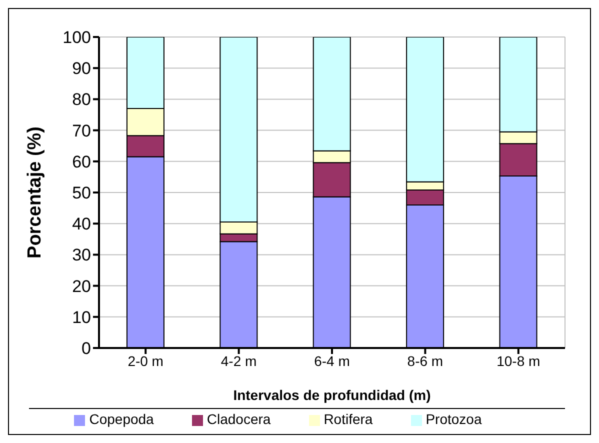 This screenshot has width=599, height=443. I want to click on x-tick-label: 4-2 m, so click(238, 360).